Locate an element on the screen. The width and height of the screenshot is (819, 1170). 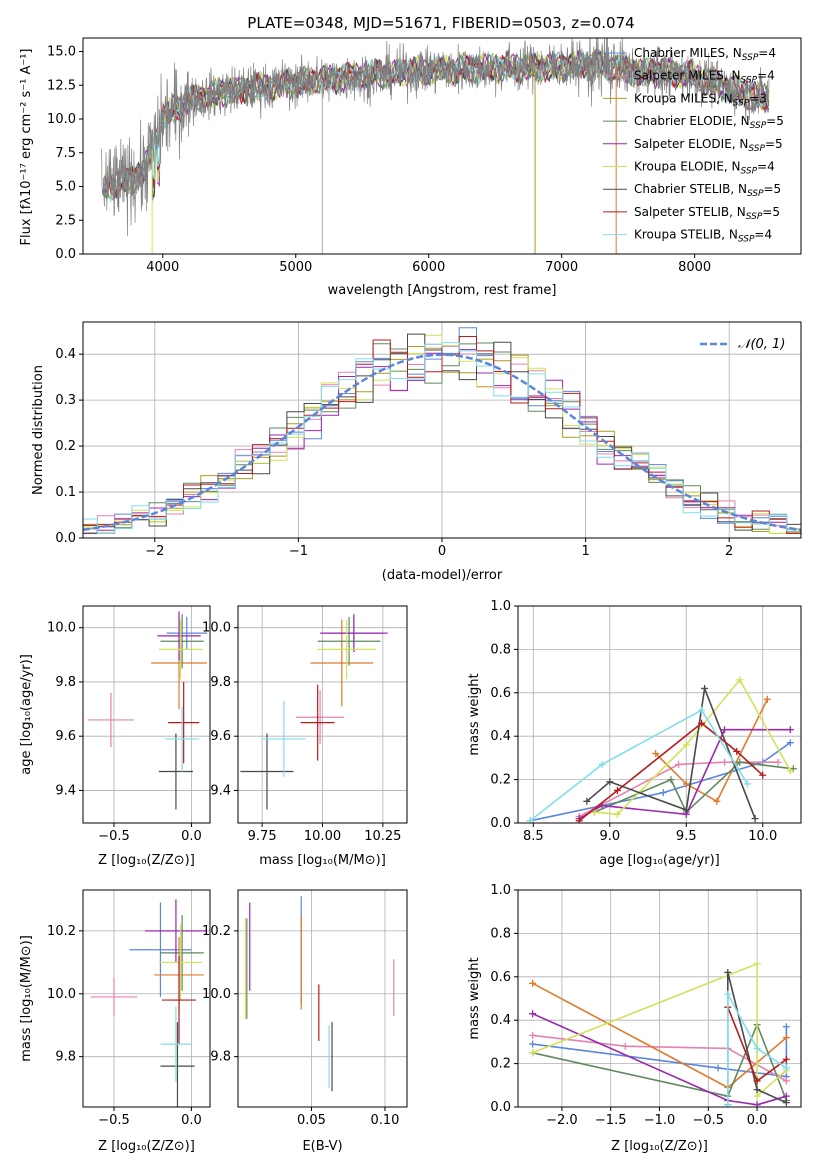
x-tick-label: −1.5 is located at coordinates (611, 1120).